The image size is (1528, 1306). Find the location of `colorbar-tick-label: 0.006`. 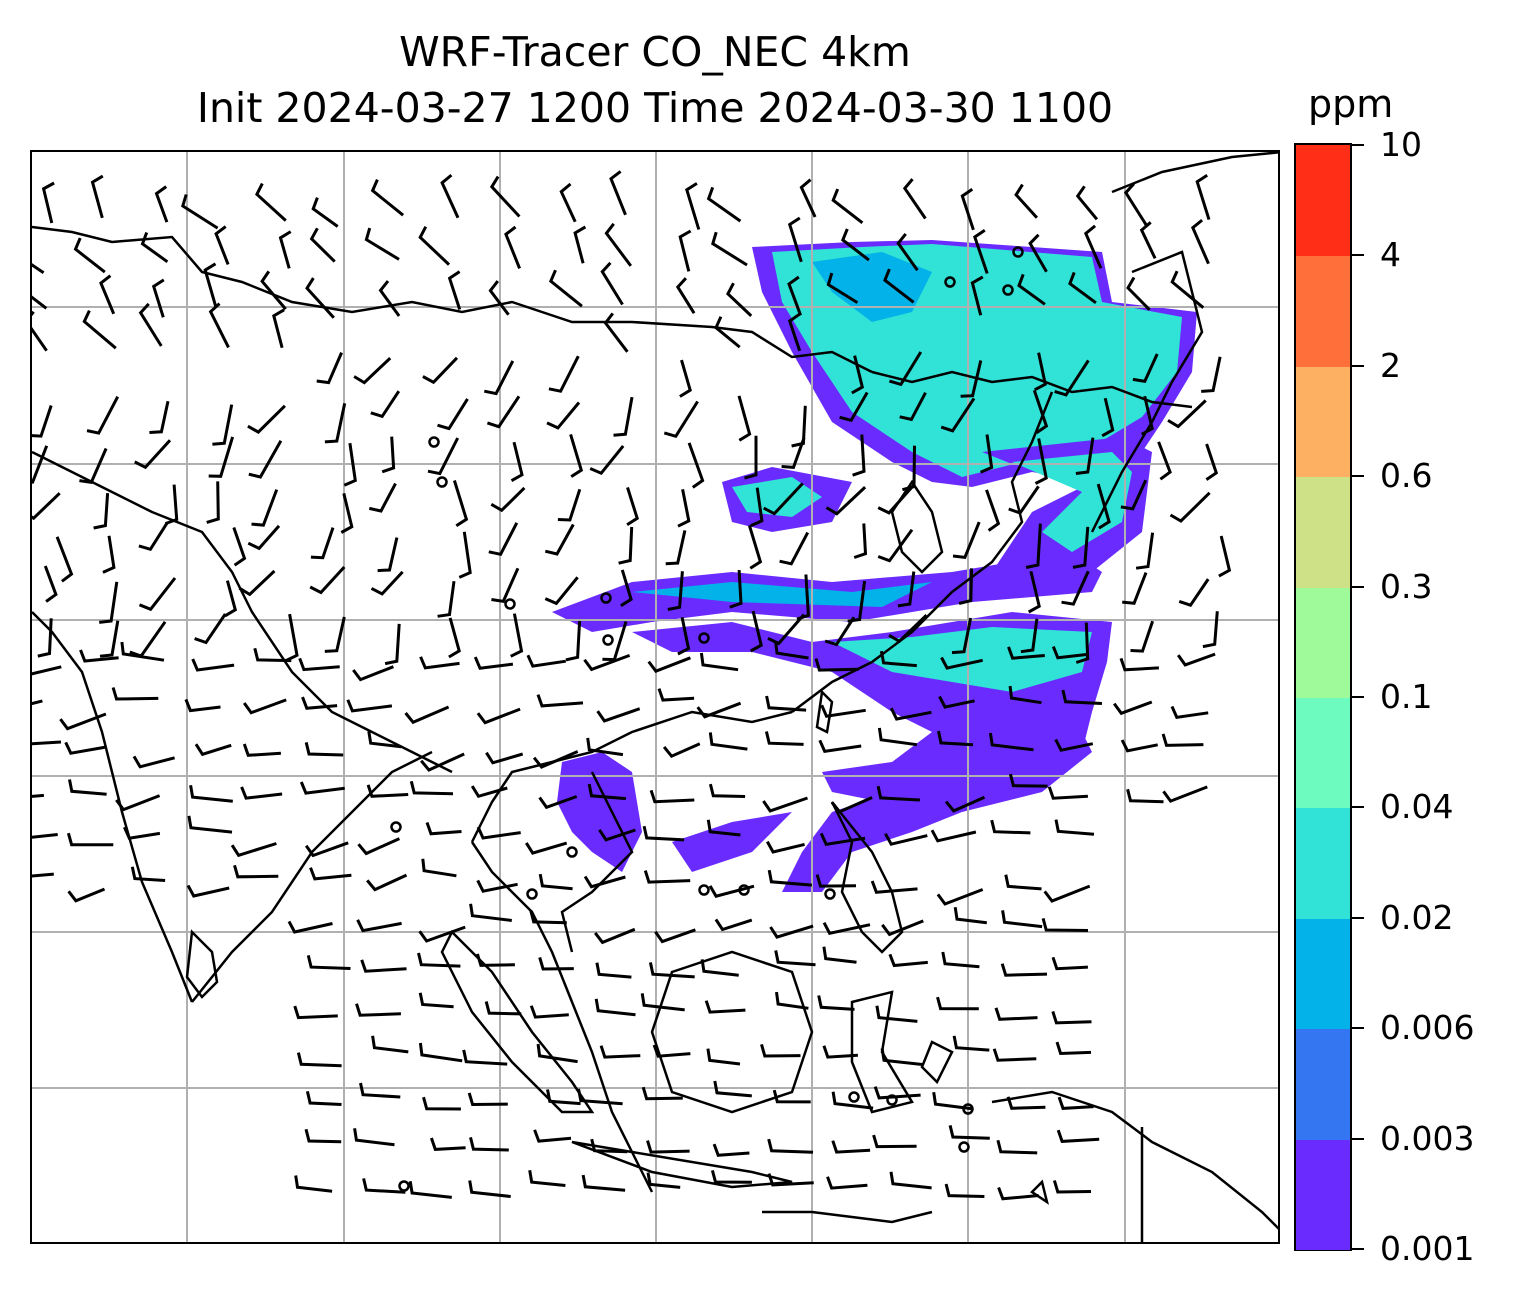

colorbar-tick-label: 0.006 is located at coordinates (1427, 1028).